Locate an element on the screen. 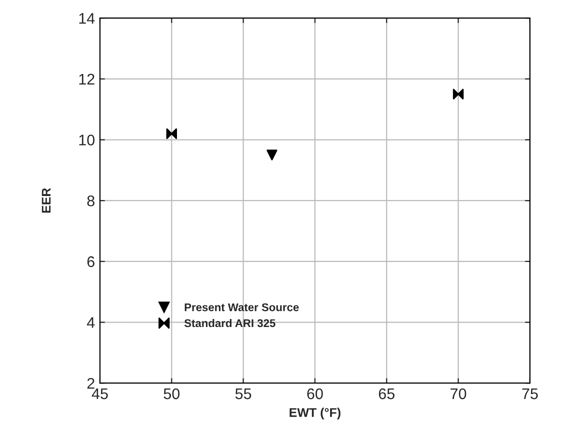  legend-label: Present Water Source is located at coordinates (241, 307).